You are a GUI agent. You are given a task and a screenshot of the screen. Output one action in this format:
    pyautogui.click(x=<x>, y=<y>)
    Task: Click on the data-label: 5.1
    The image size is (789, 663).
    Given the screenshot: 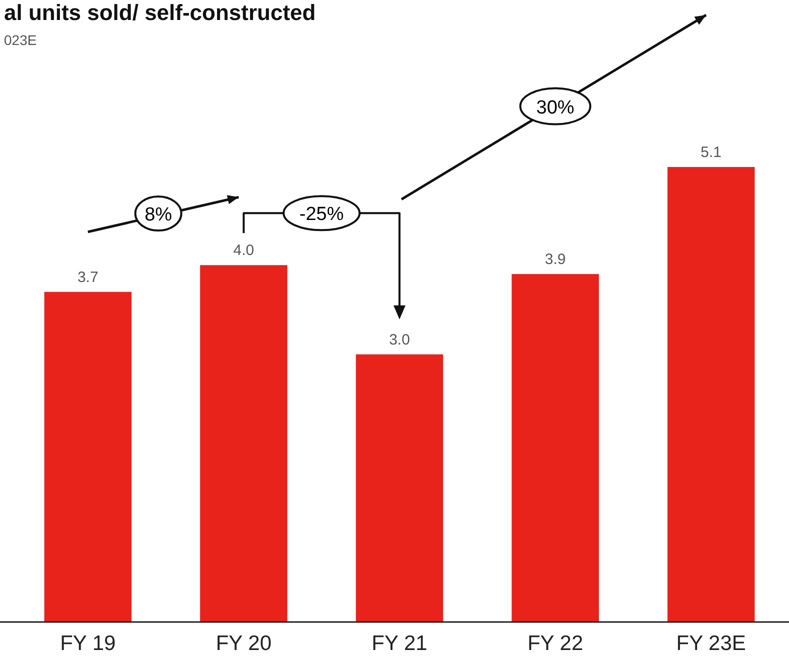 What is the action you would take?
    pyautogui.click(x=711, y=152)
    